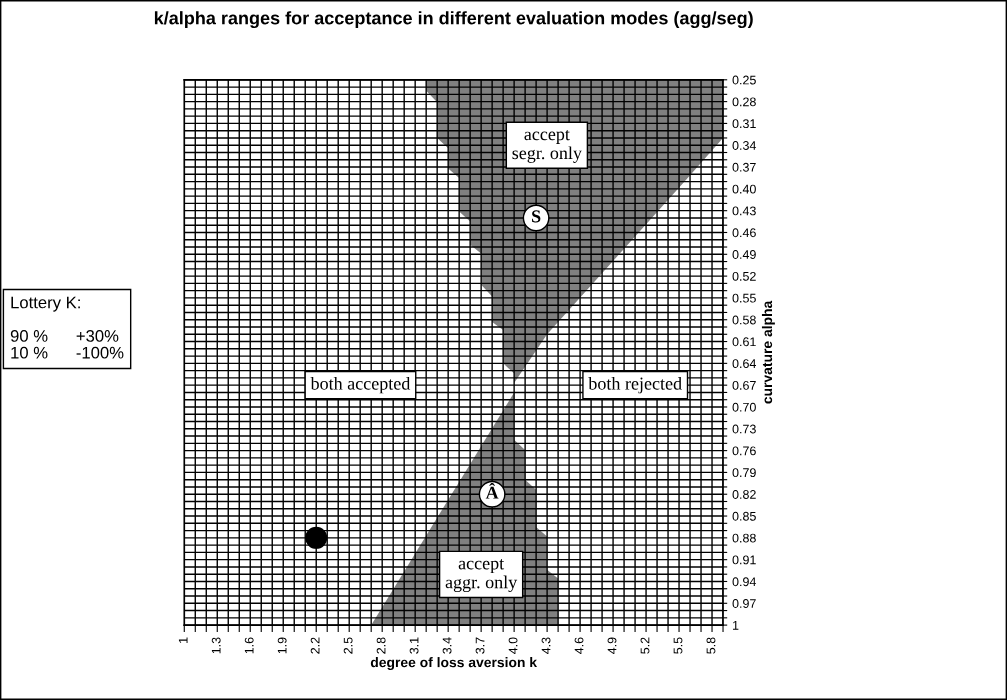 The width and height of the screenshot is (1007, 700). Describe the element at coordinates (678, 645) in the screenshot. I see `x-tick-label: 5.5` at that location.